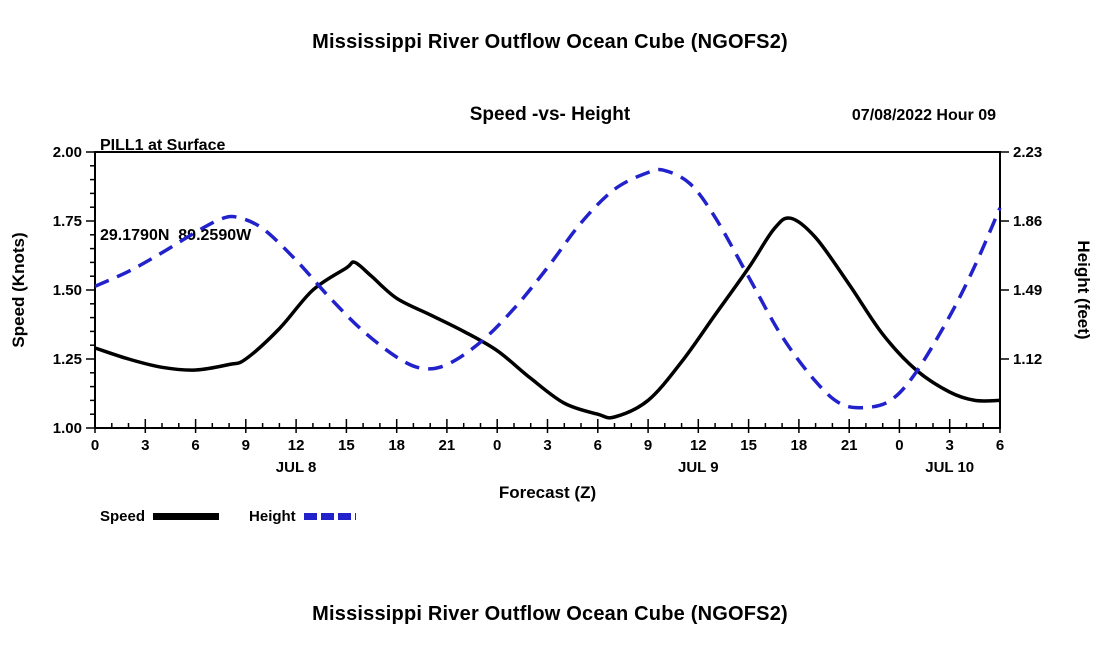 This screenshot has width=1100, height=650. What do you see at coordinates (67, 359) in the screenshot?
I see `svg-text: 1.25` at bounding box center [67, 359].